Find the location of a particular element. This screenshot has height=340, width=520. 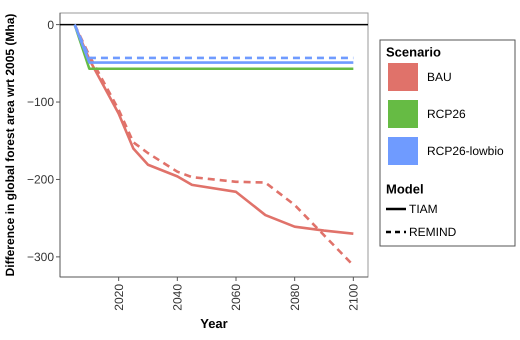

y-tick-label: 0 is located at coordinates (50, 25).